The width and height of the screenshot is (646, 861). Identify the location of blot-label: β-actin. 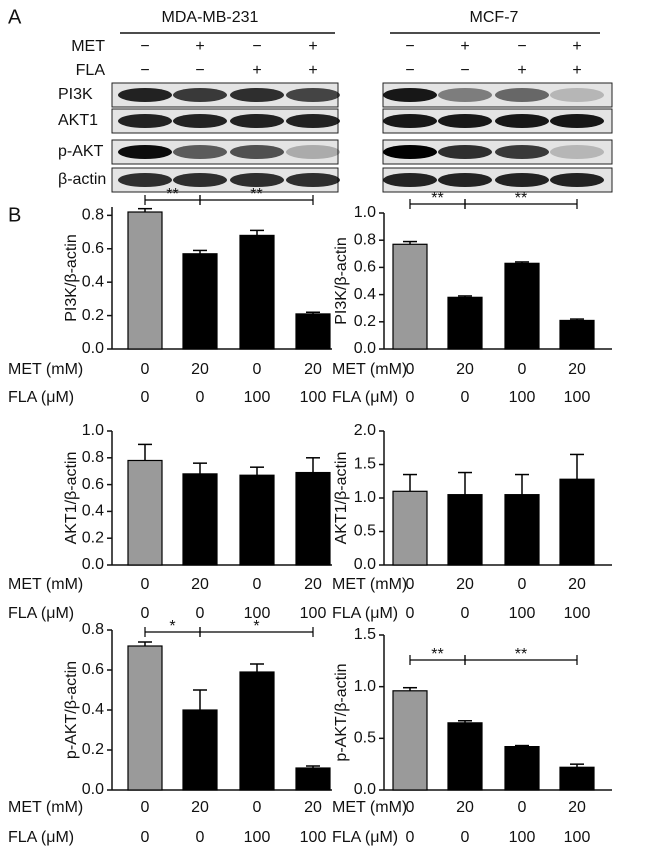
(82, 179).